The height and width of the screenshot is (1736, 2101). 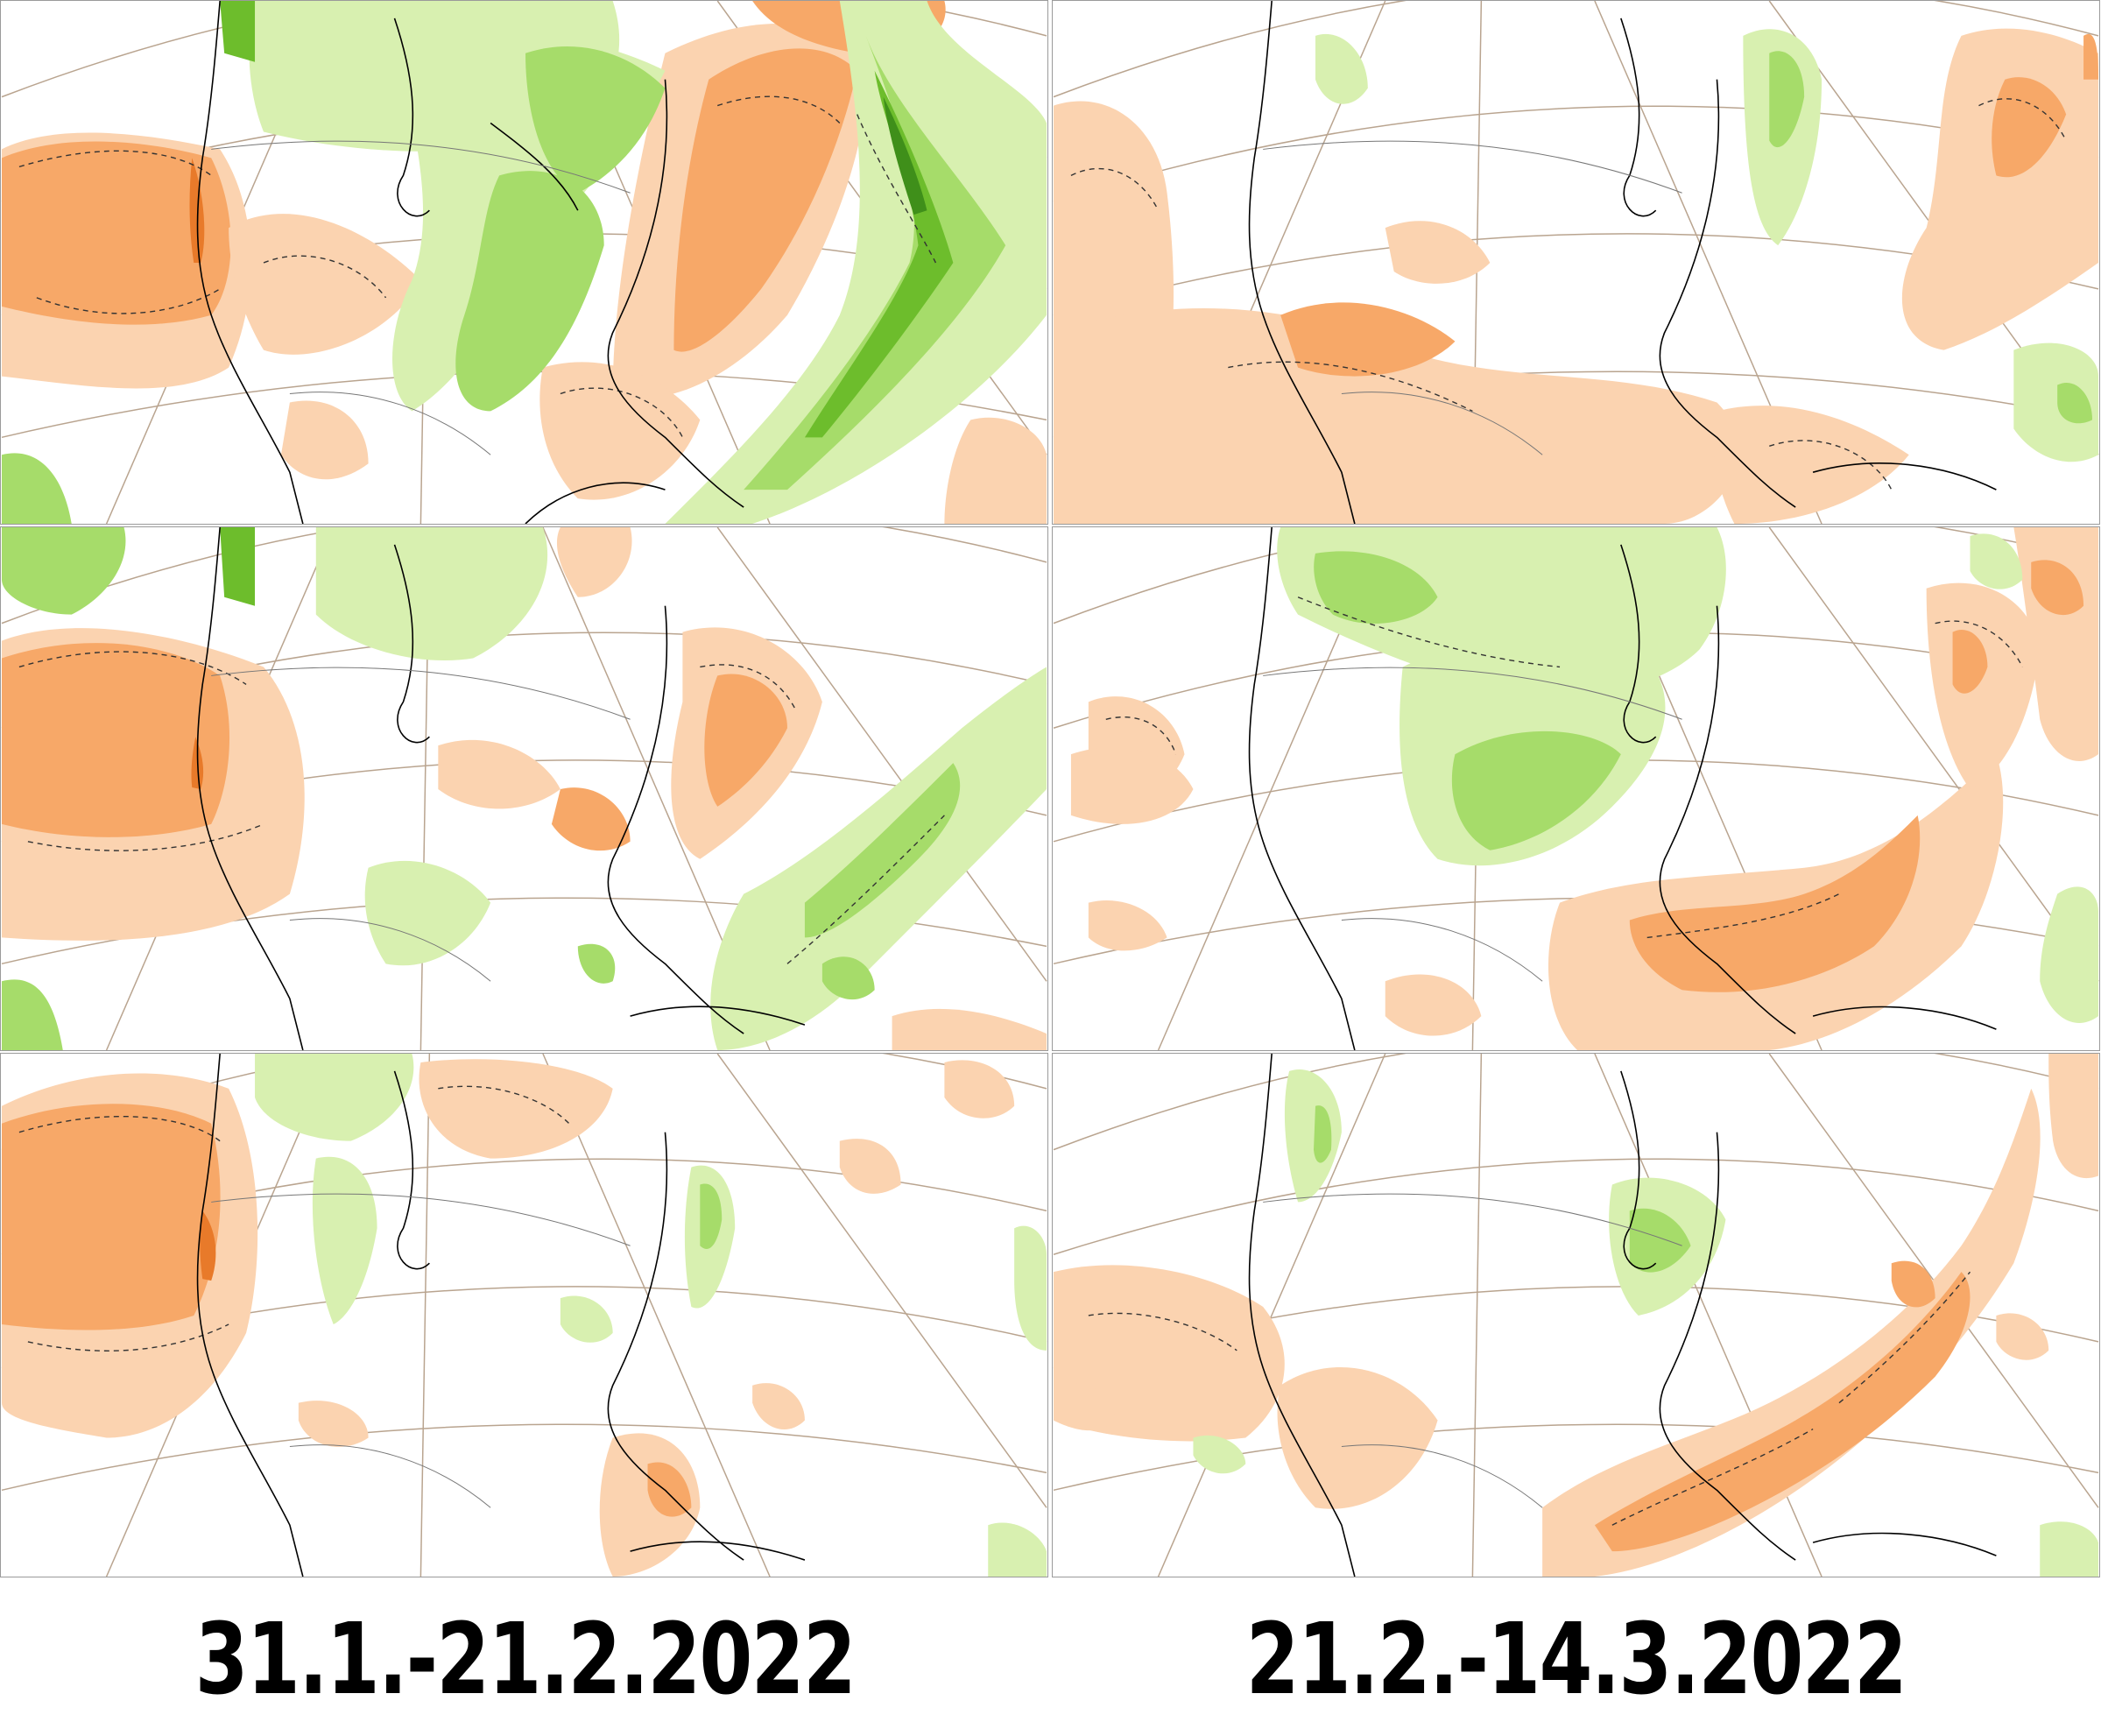 I want to click on anomaly-map-r2-c2, so click(x=1576, y=788).